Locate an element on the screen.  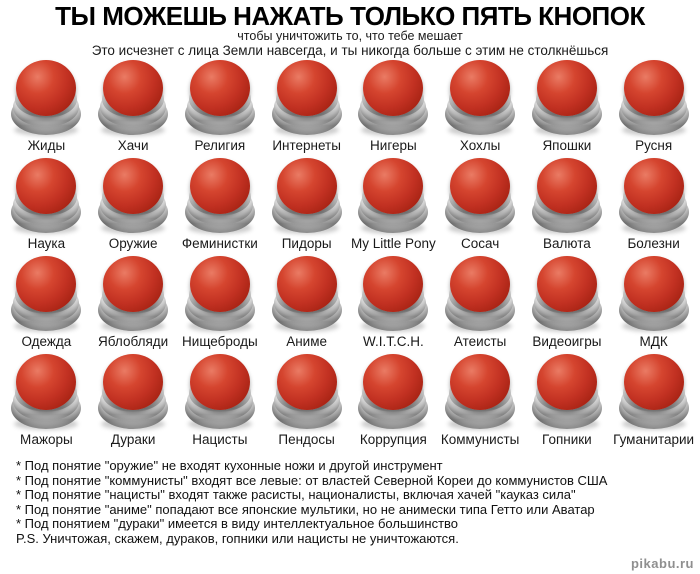
button-cell: Дураки is located at coordinates (133, 403).